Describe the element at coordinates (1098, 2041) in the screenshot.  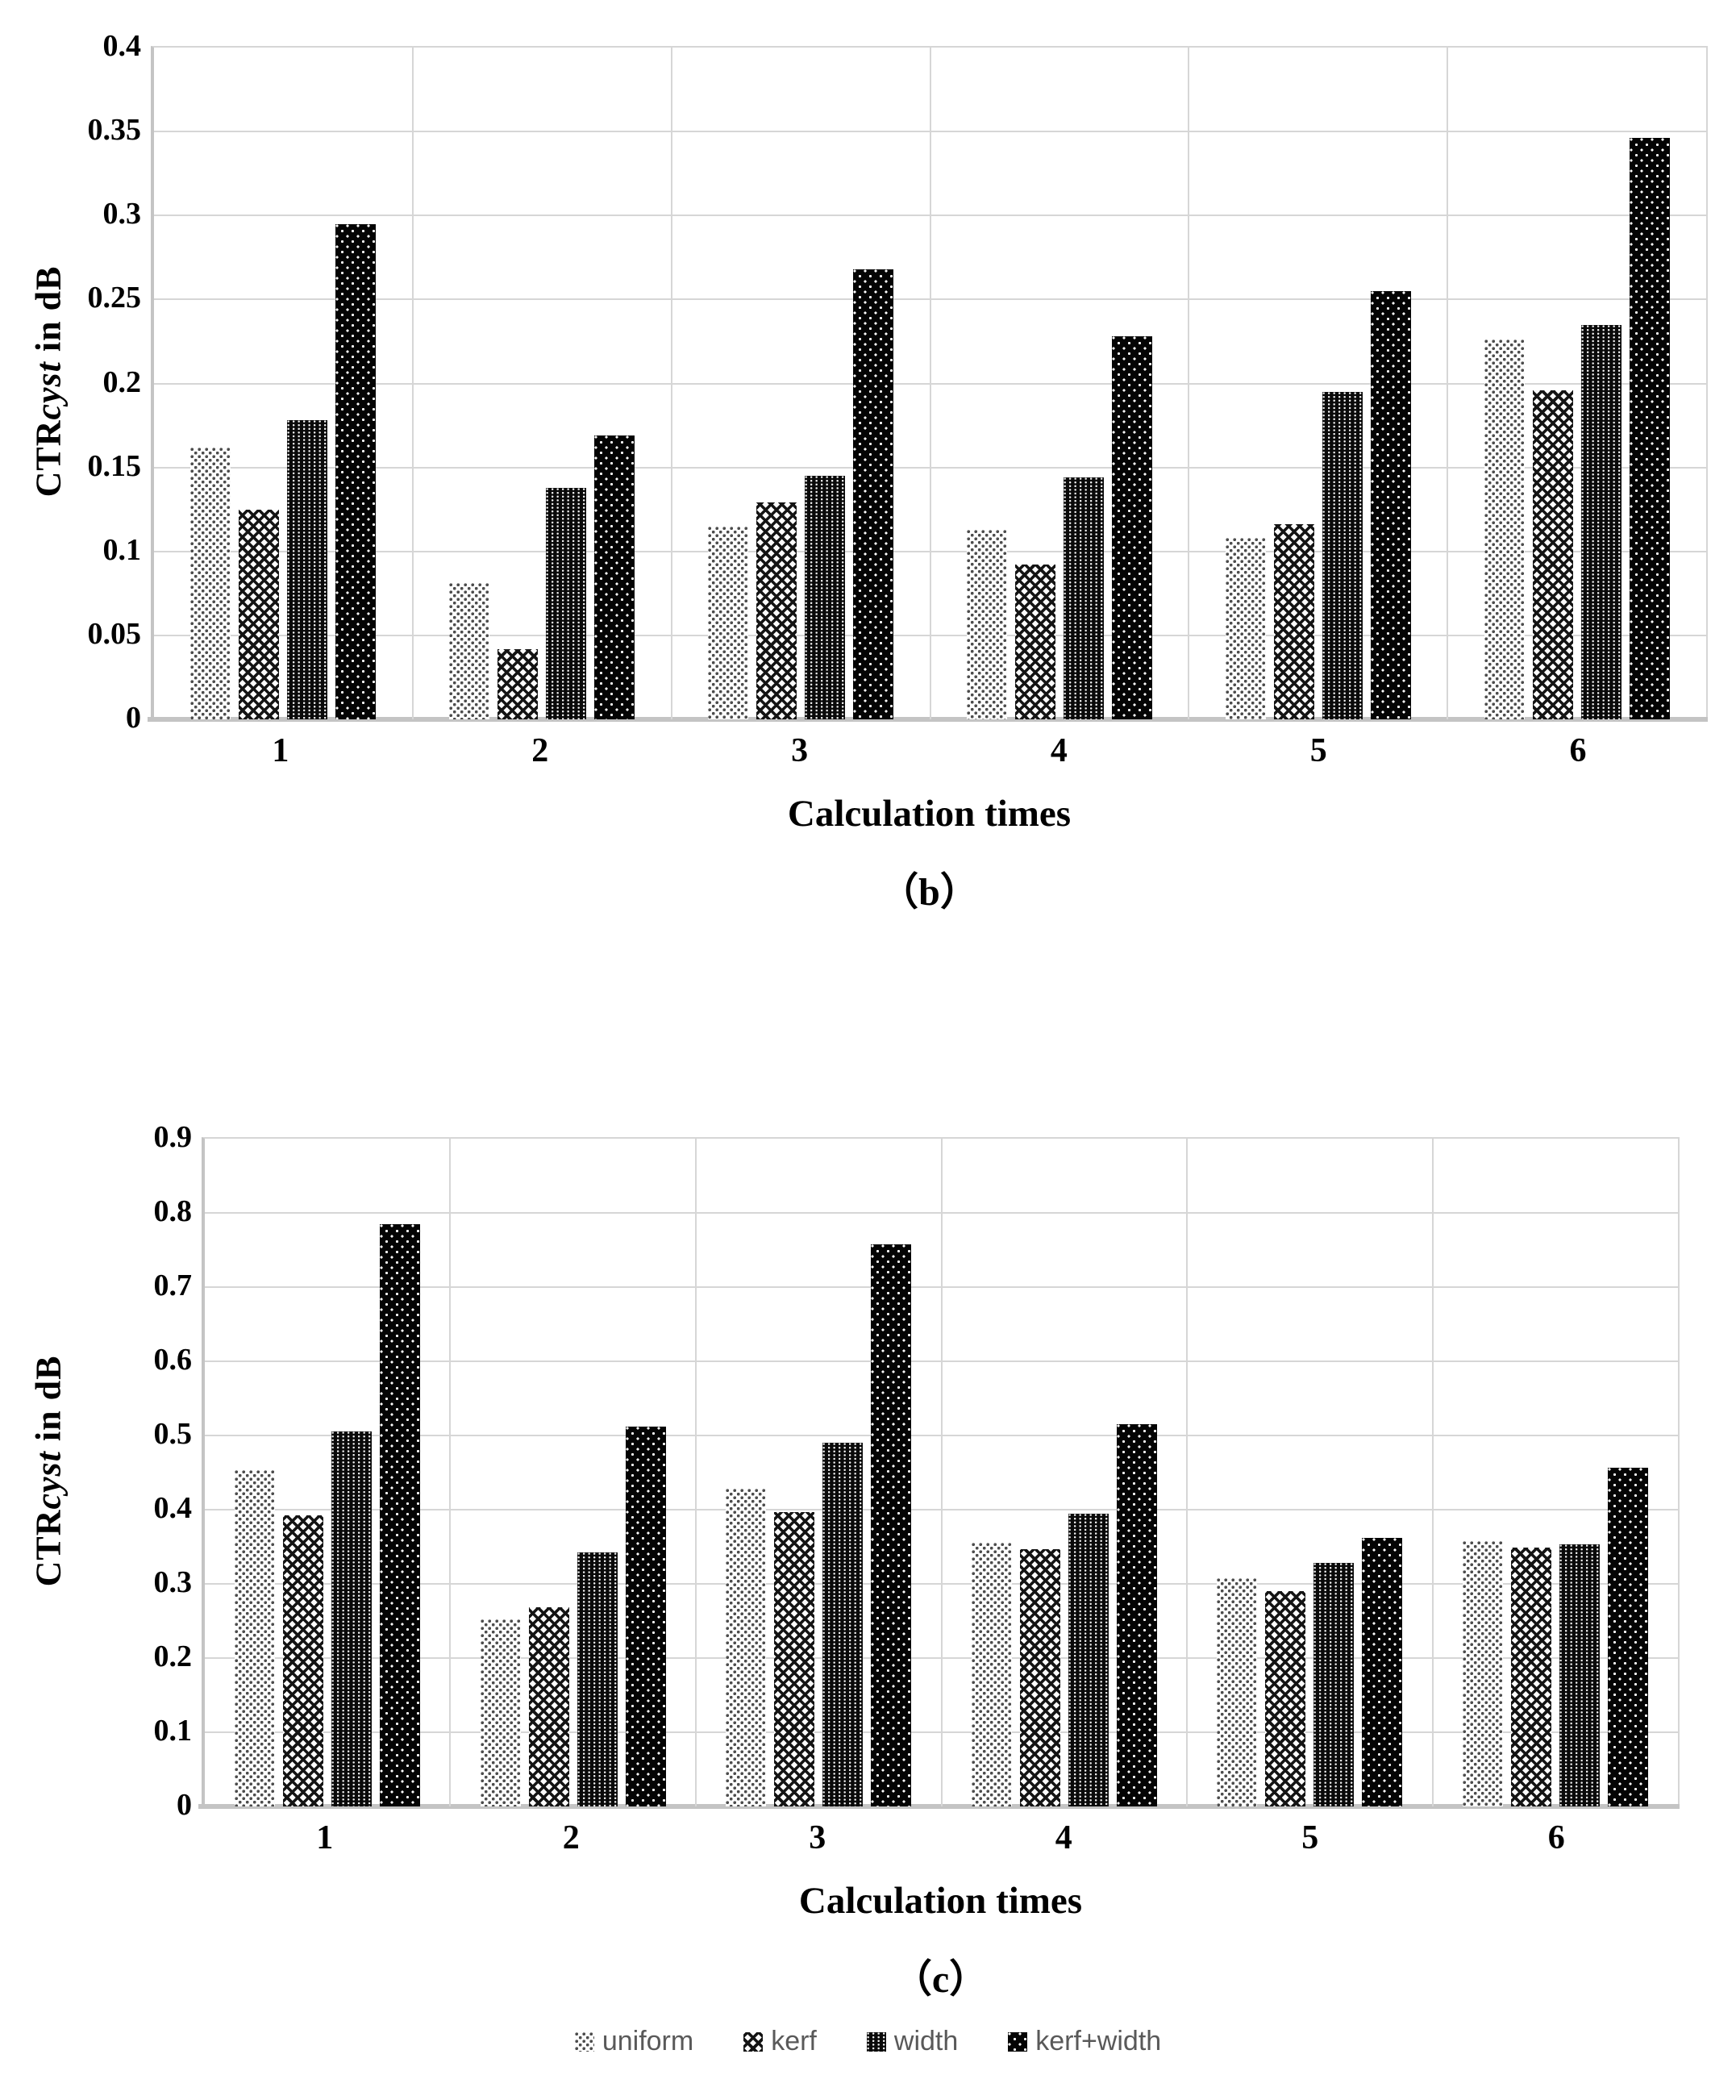
I see `legend-label: kerf+width` at that location.